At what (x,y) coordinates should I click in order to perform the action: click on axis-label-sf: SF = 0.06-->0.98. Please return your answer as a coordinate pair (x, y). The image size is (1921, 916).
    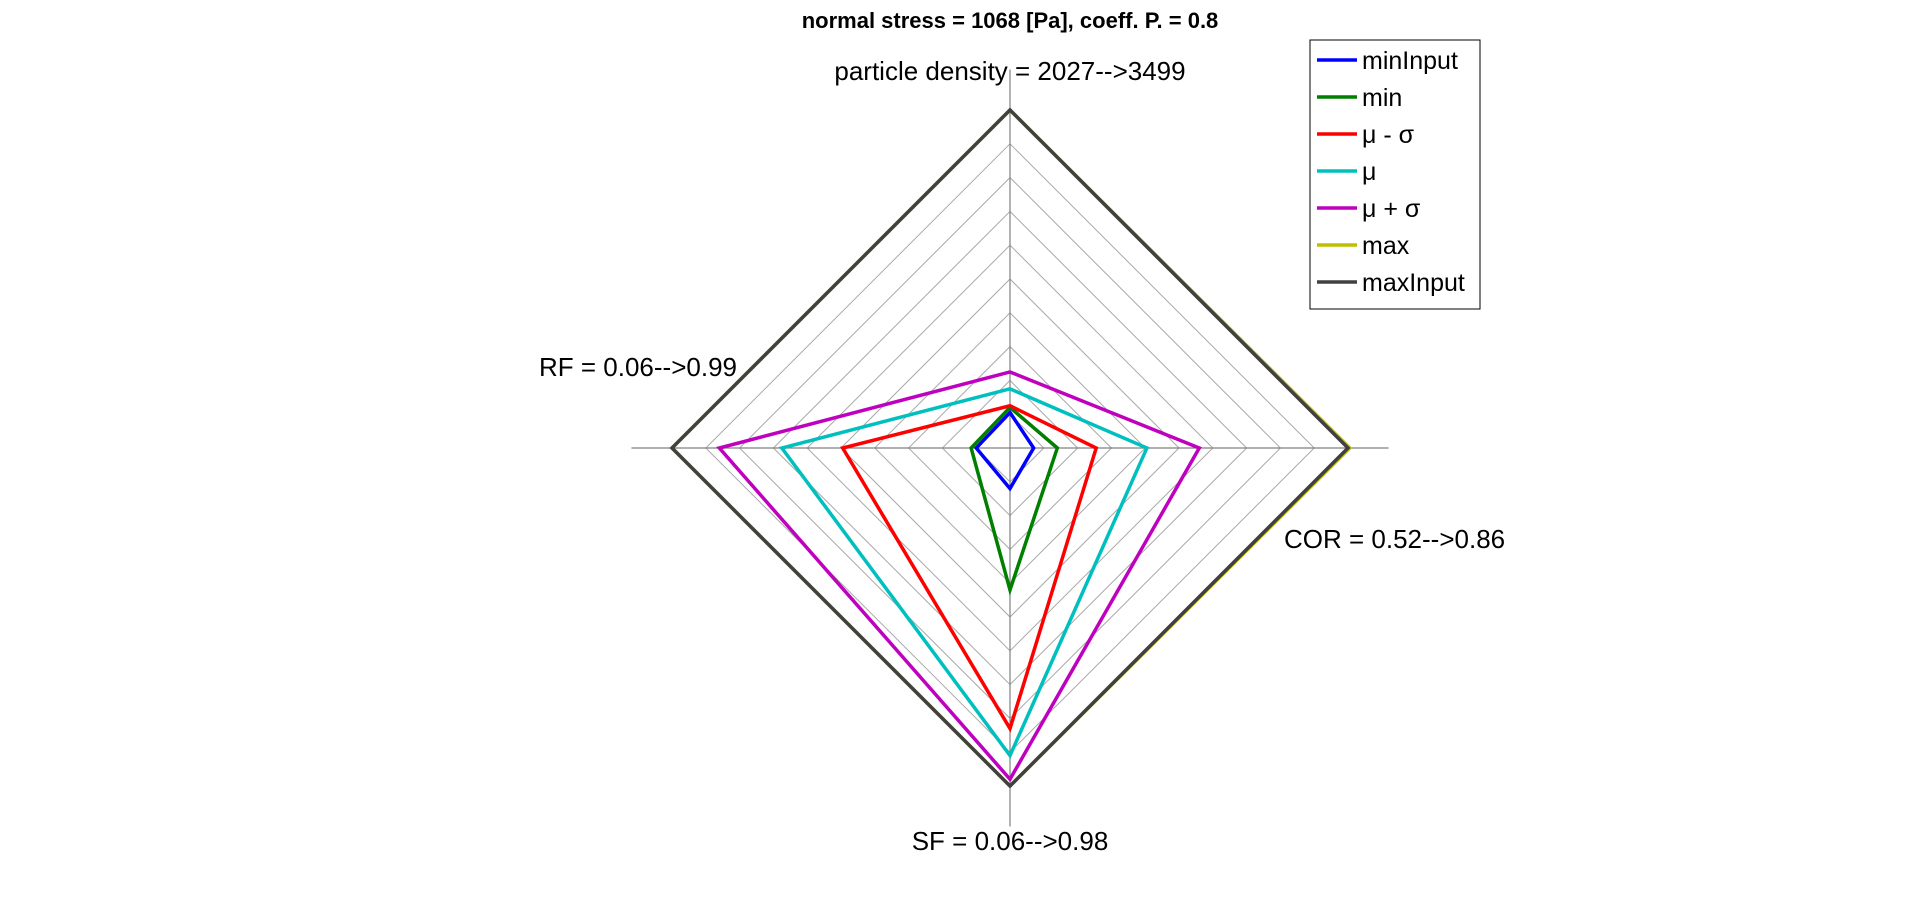
    Looking at the image, I should click on (1010, 841).